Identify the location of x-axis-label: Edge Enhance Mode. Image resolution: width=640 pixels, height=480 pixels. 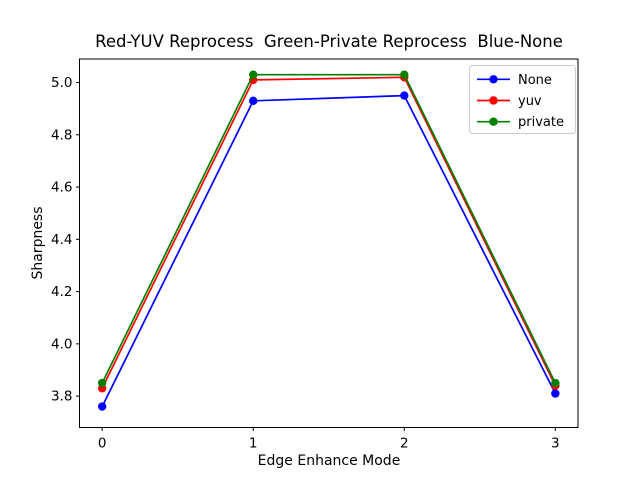
(329, 461).